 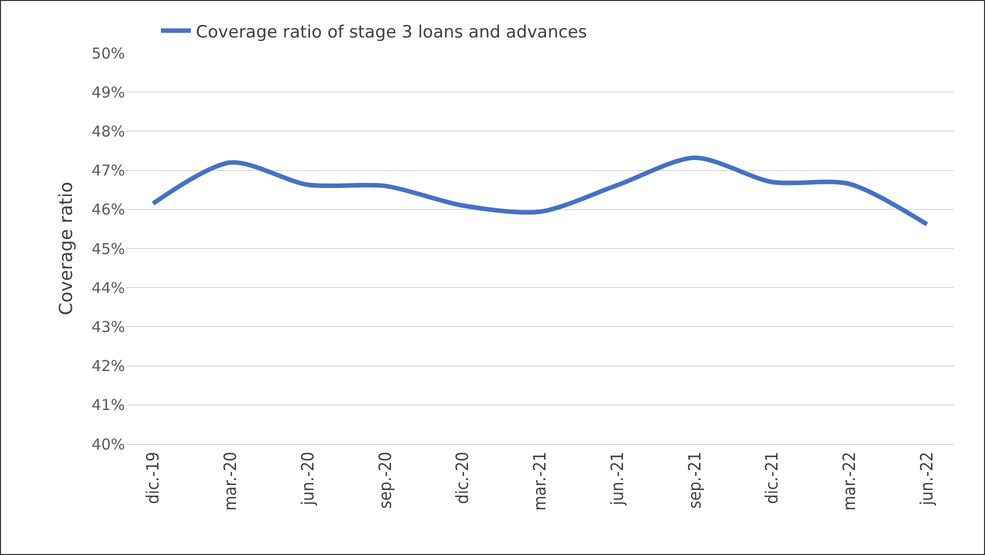 What do you see at coordinates (108, 327) in the screenshot?
I see `y-tick-label: 43%` at bounding box center [108, 327].